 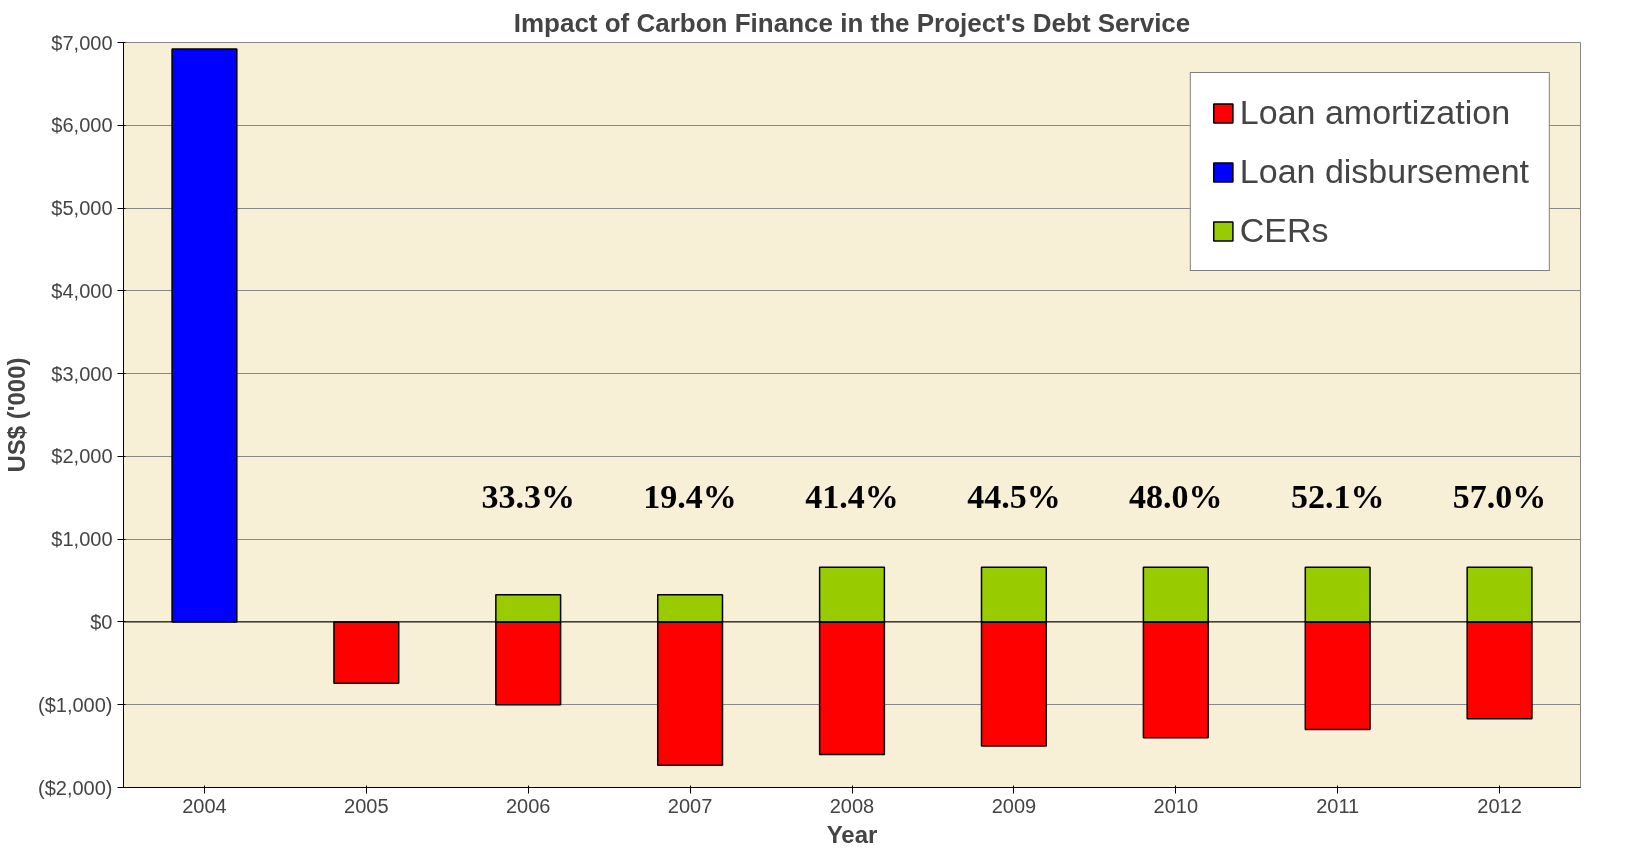 What do you see at coordinates (1337, 497) in the screenshot?
I see `annotation: 52.1%` at bounding box center [1337, 497].